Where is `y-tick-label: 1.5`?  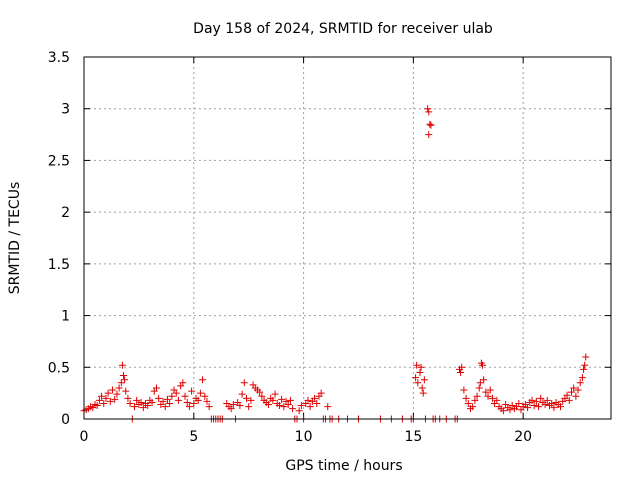 y-tick-label: 1.5 is located at coordinates (59, 265).